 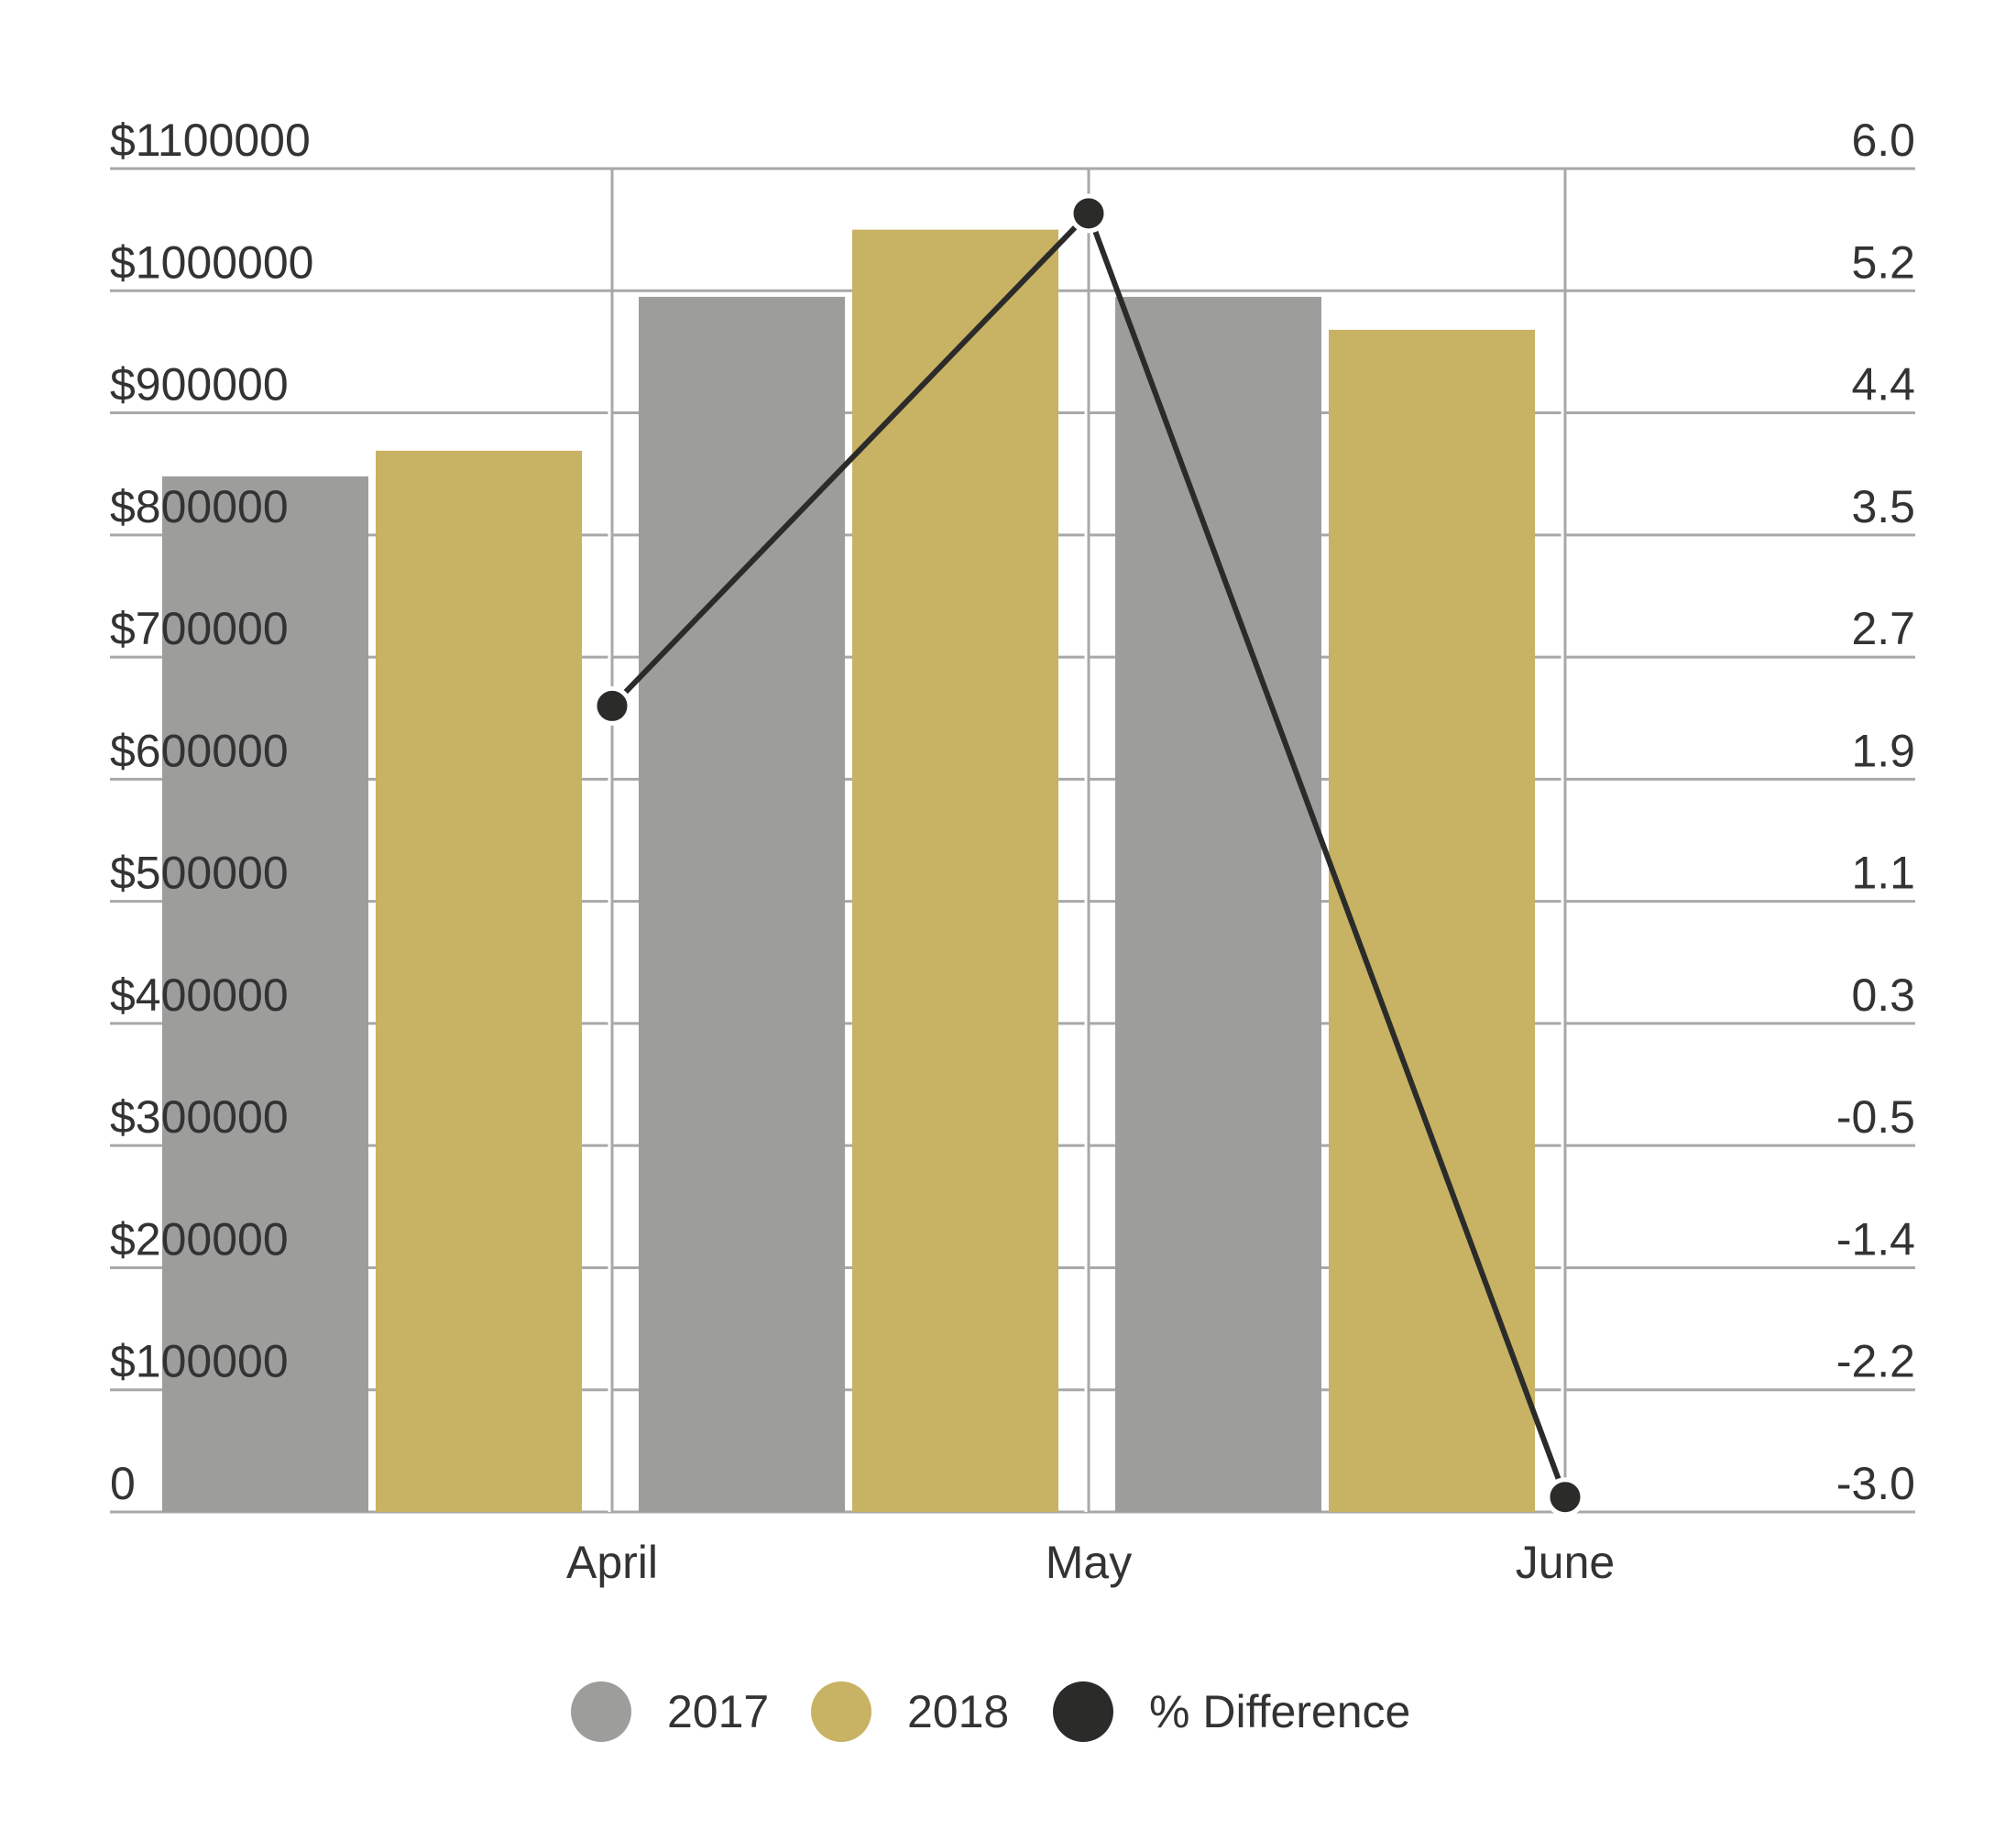 What do you see at coordinates (1883, 628) in the screenshot?
I see `right-tick-label: 2.7` at bounding box center [1883, 628].